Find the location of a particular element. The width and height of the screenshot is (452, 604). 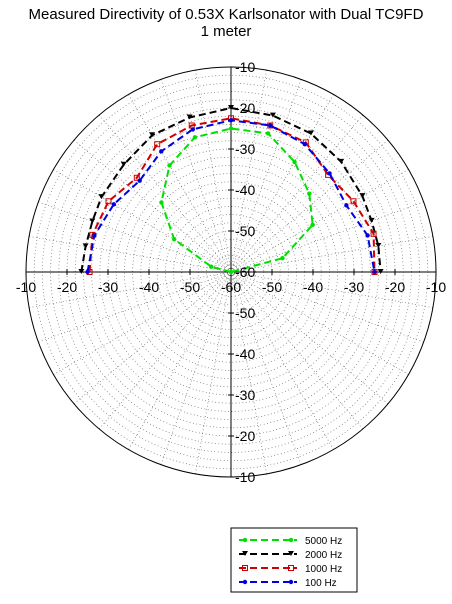

tick-label-up: -40 is located at coordinates (245, 190).